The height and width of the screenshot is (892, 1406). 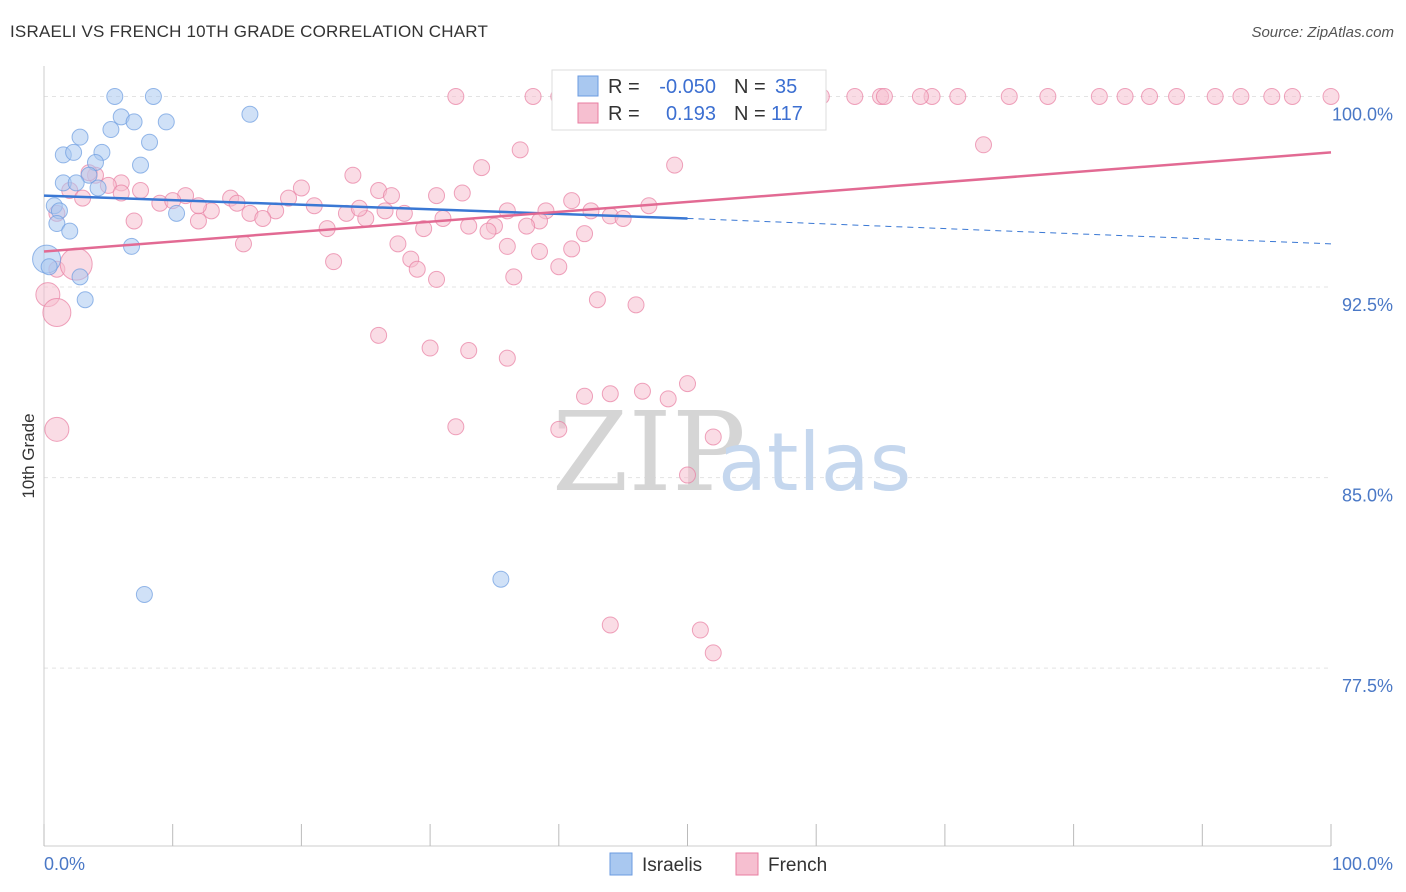 What do you see at coordinates (1367, 496) in the screenshot?
I see `y-tick-label: 85.0%` at bounding box center [1367, 496].